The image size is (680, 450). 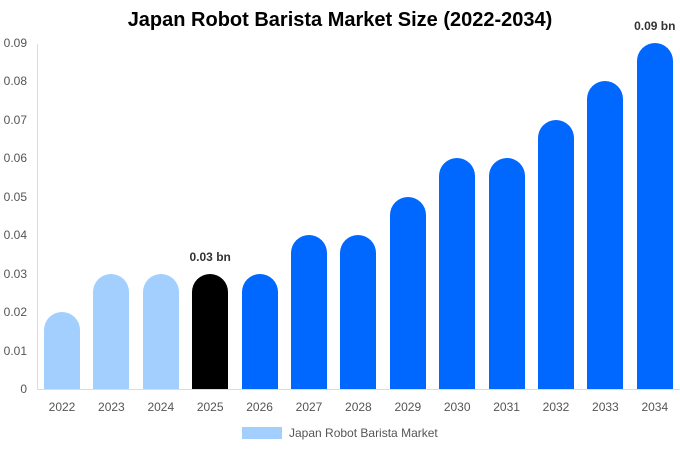 What do you see at coordinates (23, 389) in the screenshot?
I see `y-tick-label: 0` at bounding box center [23, 389].